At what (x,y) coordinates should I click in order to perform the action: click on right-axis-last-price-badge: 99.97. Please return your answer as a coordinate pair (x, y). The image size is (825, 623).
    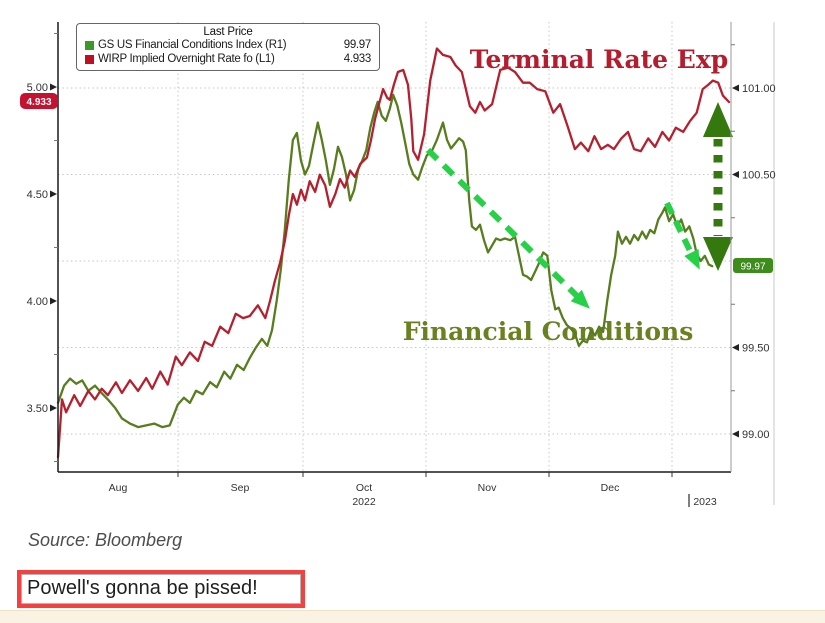
    Looking at the image, I should click on (753, 265).